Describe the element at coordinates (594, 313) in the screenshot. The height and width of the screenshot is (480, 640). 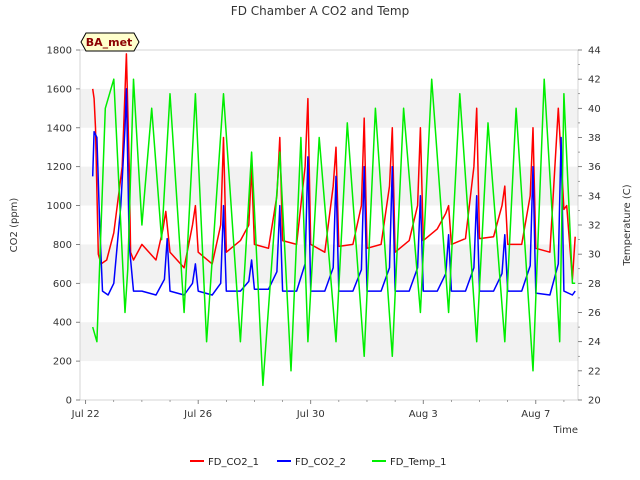
I see `y-right-tick-label: 26` at that location.